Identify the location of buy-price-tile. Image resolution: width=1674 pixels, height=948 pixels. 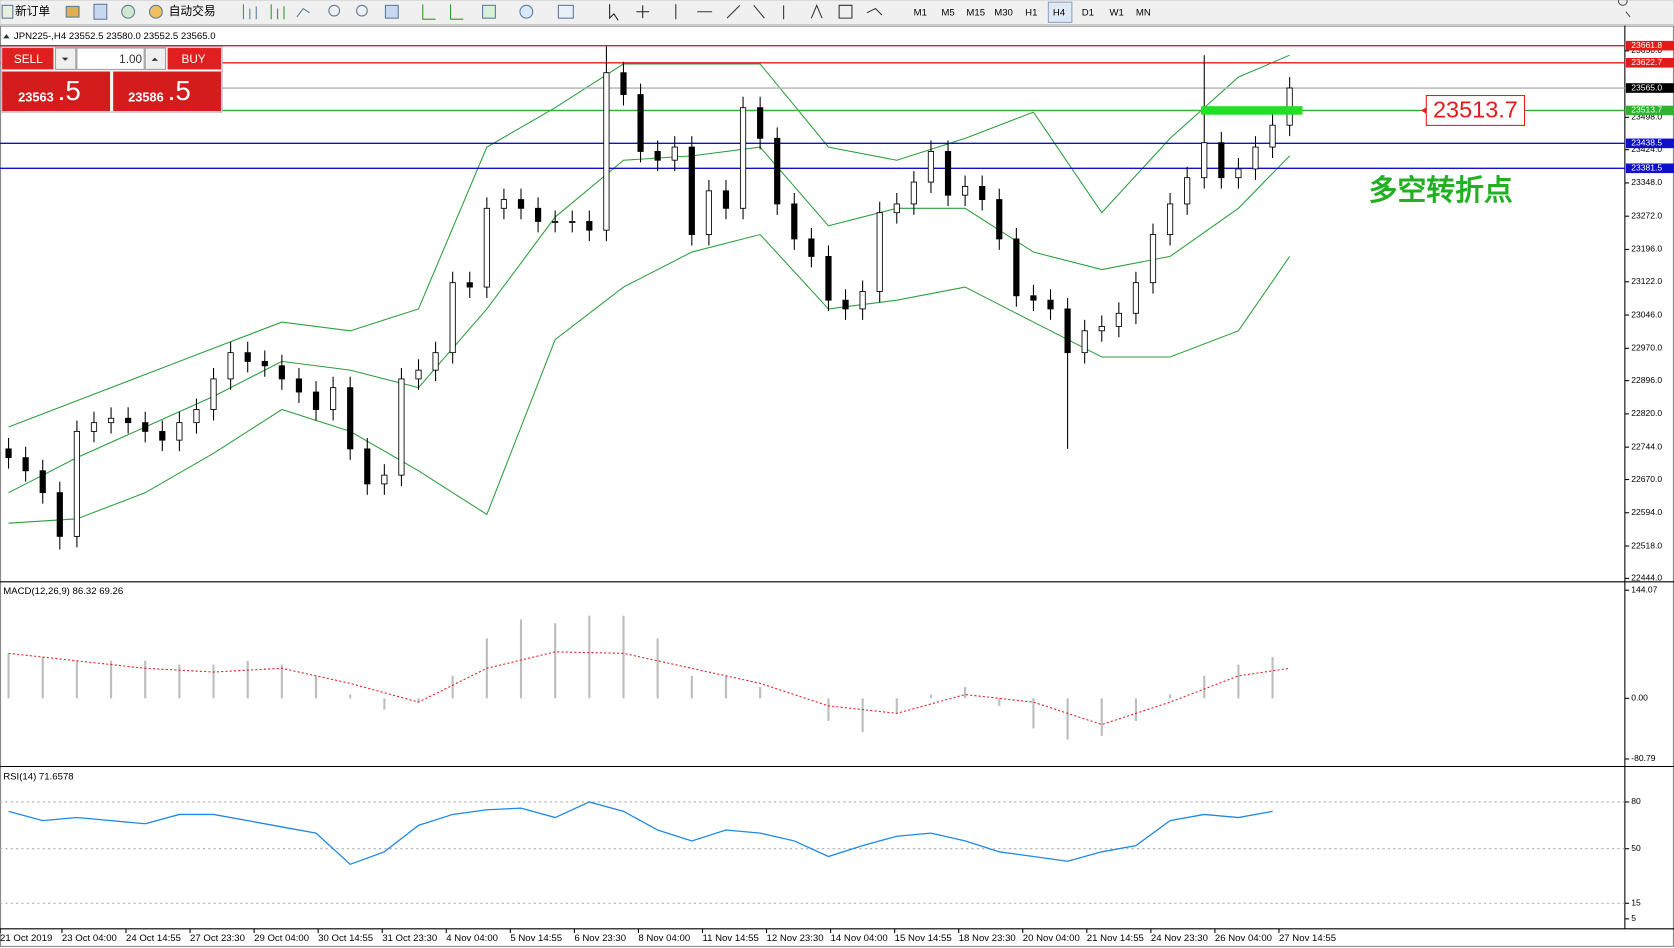
(167, 91).